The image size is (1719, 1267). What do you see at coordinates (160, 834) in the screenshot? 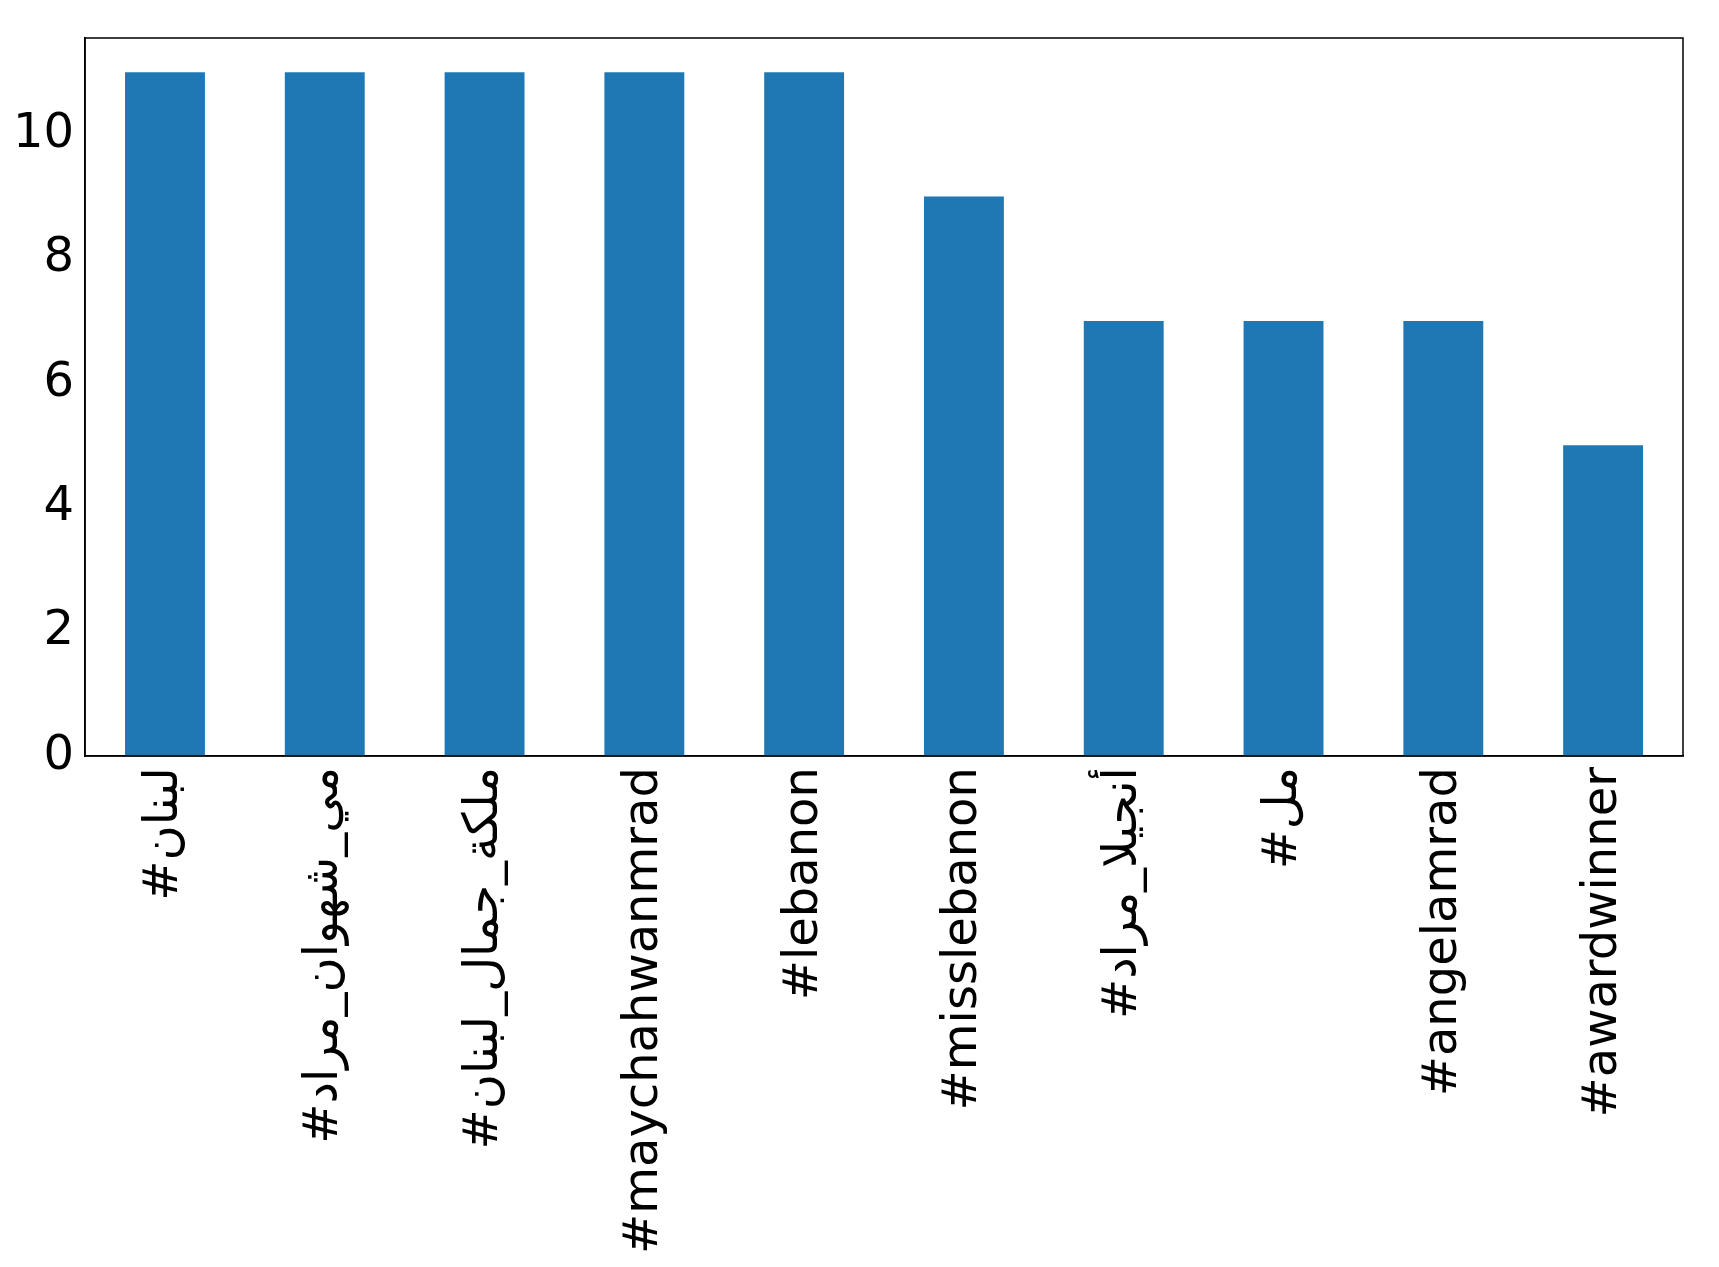
I see `x-tick-label: #لبنان` at bounding box center [160, 834].